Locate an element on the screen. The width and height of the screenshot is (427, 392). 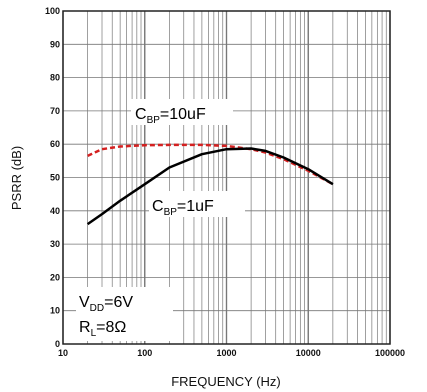
y-tick-label: 40 is located at coordinates (55, 211).